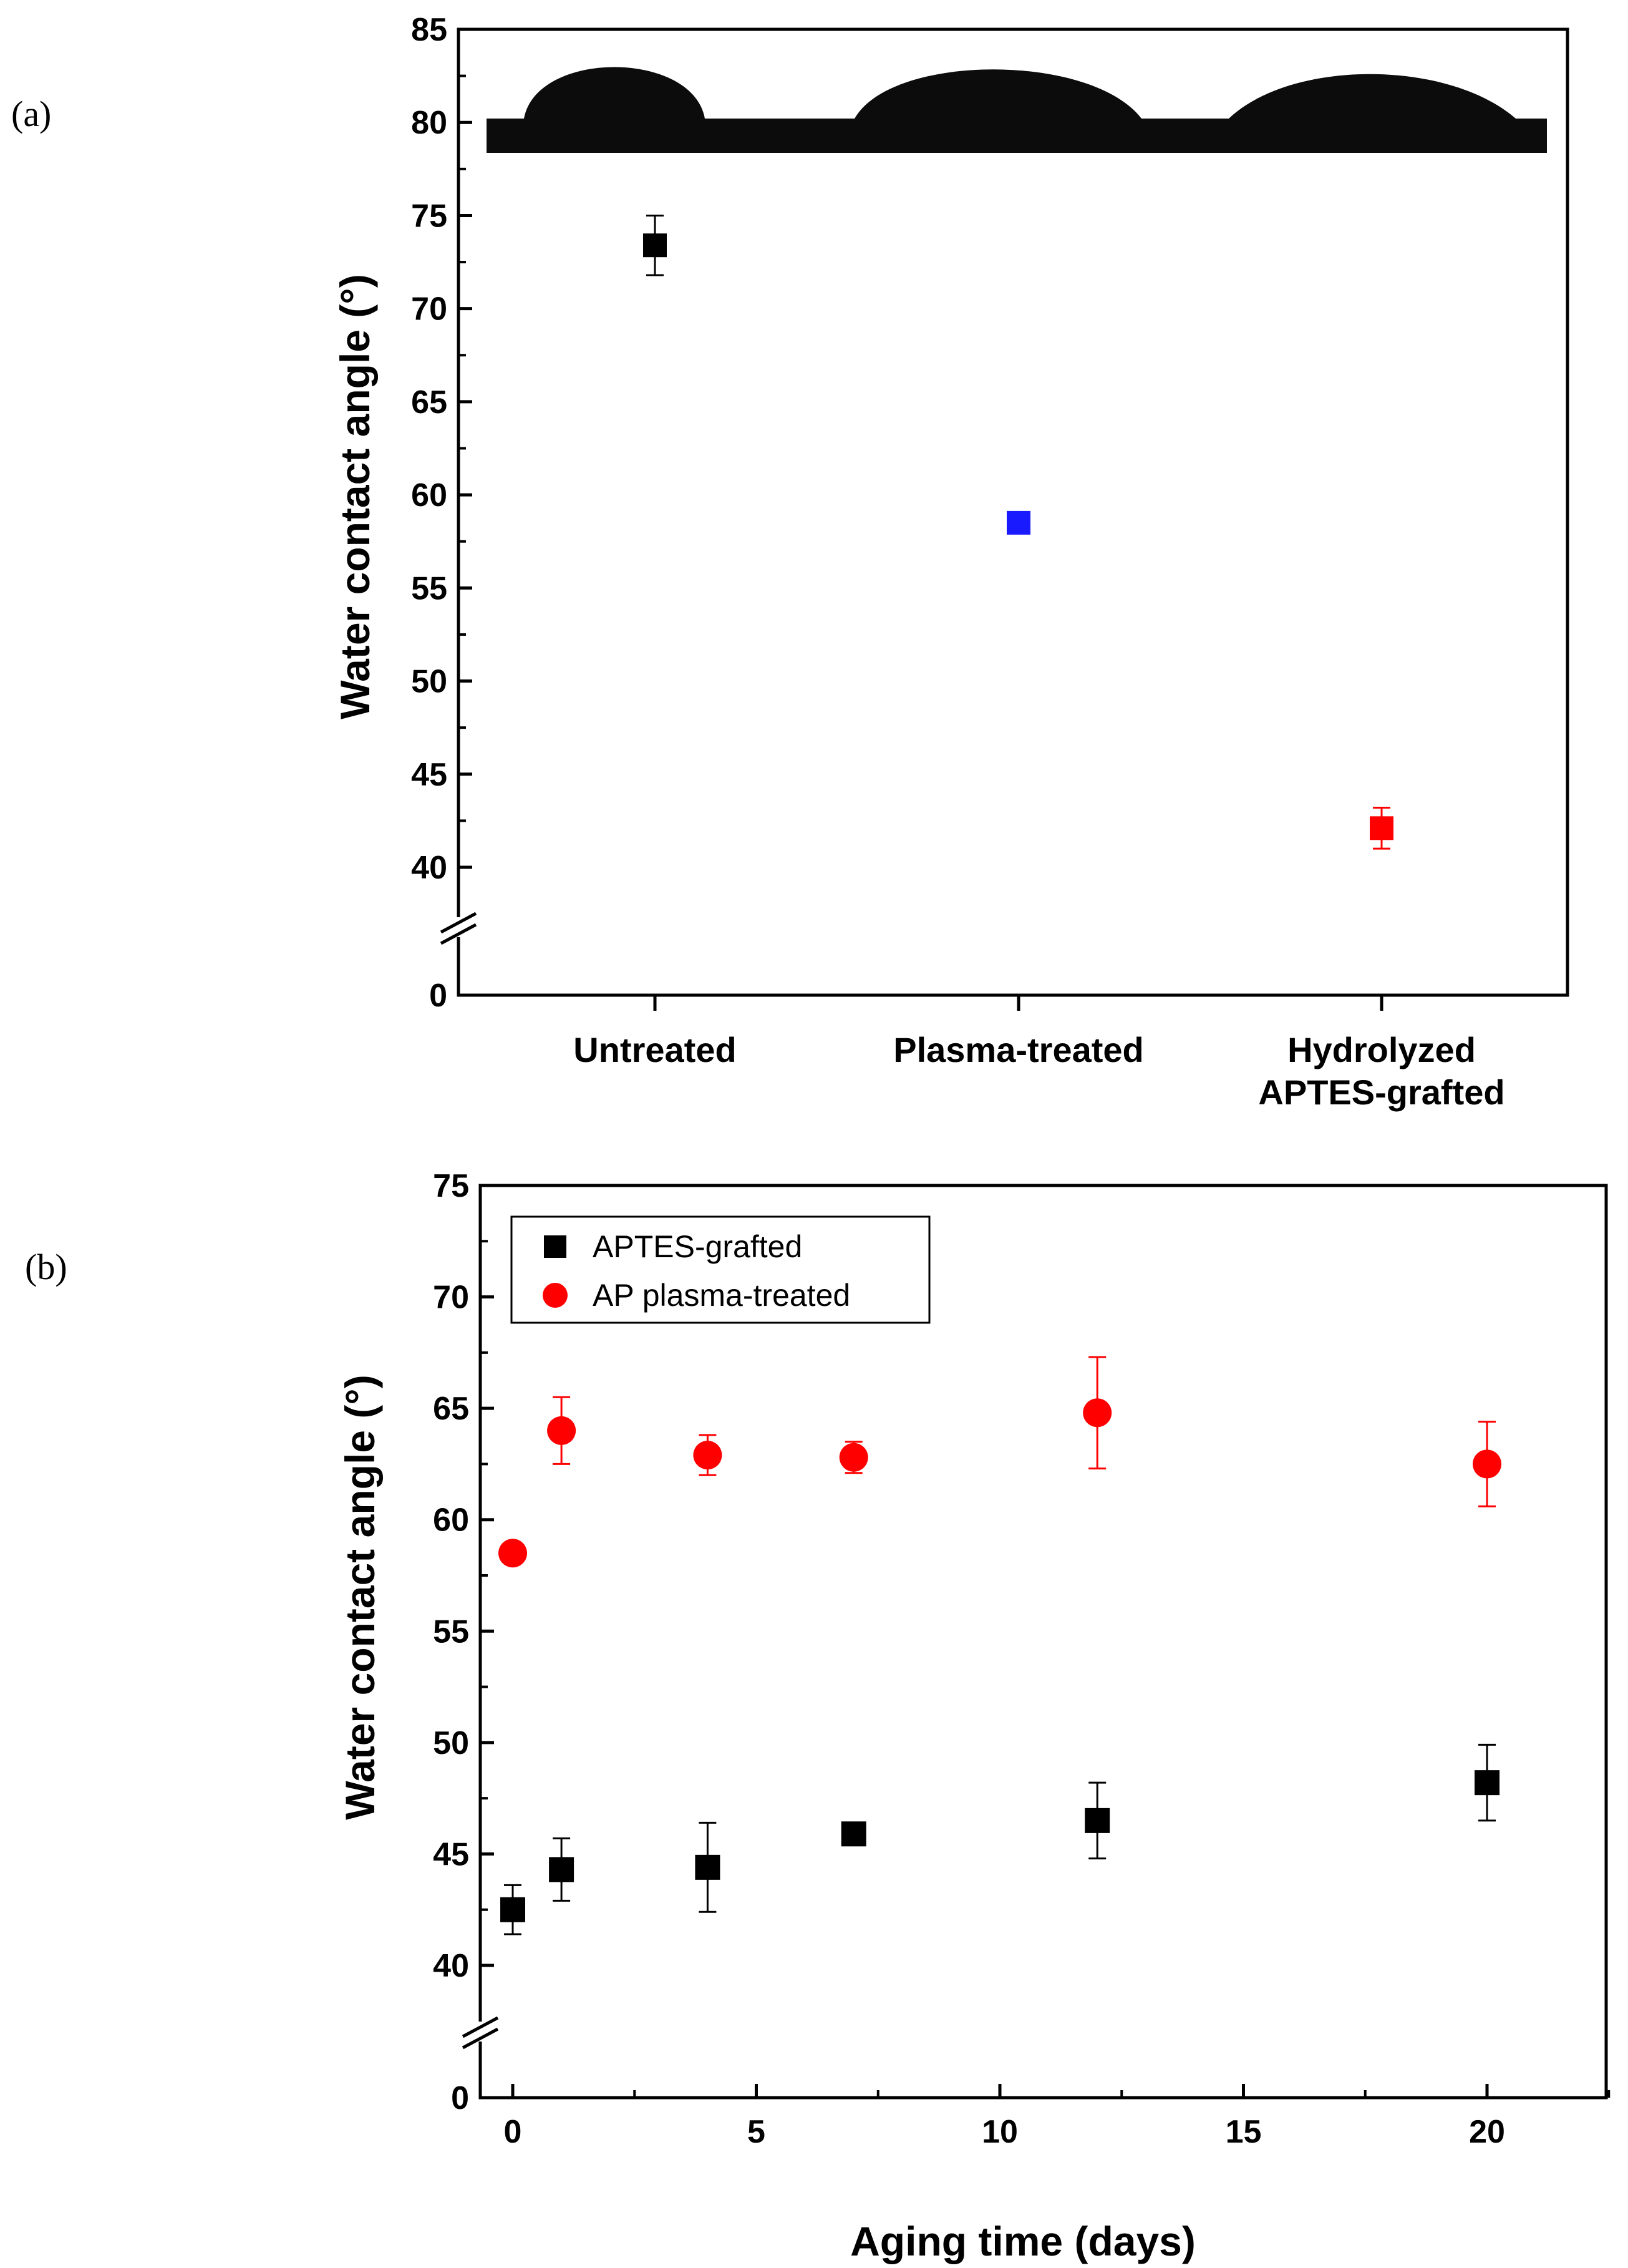 This screenshot has width=1628, height=2268. Describe the element at coordinates (1487, 2132) in the screenshot. I see `x-tick-label-b: 20` at that location.